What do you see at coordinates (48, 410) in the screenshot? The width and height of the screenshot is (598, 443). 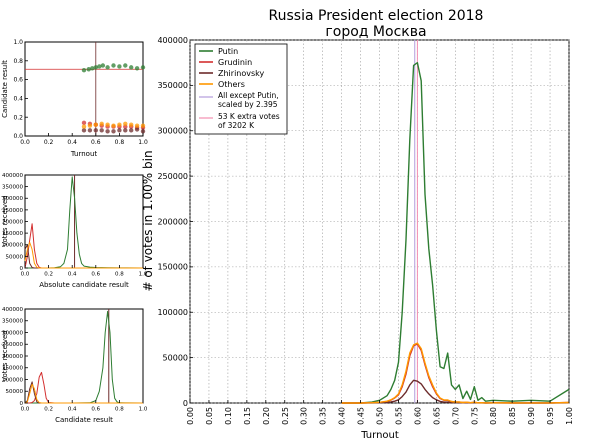 I see `inset3-x-tick-label: 0.2` at bounding box center [48, 410].